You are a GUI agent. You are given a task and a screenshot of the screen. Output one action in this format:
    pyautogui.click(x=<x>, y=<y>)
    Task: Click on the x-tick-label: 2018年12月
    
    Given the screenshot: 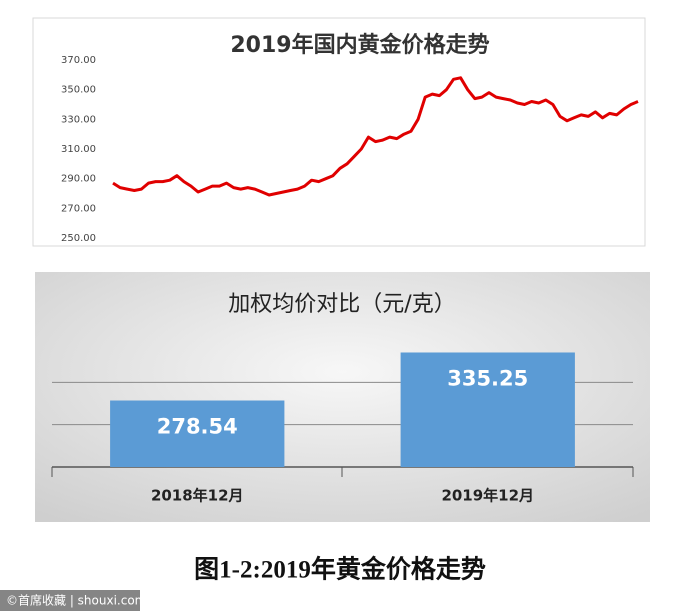 What is the action you would take?
    pyautogui.click(x=197, y=496)
    